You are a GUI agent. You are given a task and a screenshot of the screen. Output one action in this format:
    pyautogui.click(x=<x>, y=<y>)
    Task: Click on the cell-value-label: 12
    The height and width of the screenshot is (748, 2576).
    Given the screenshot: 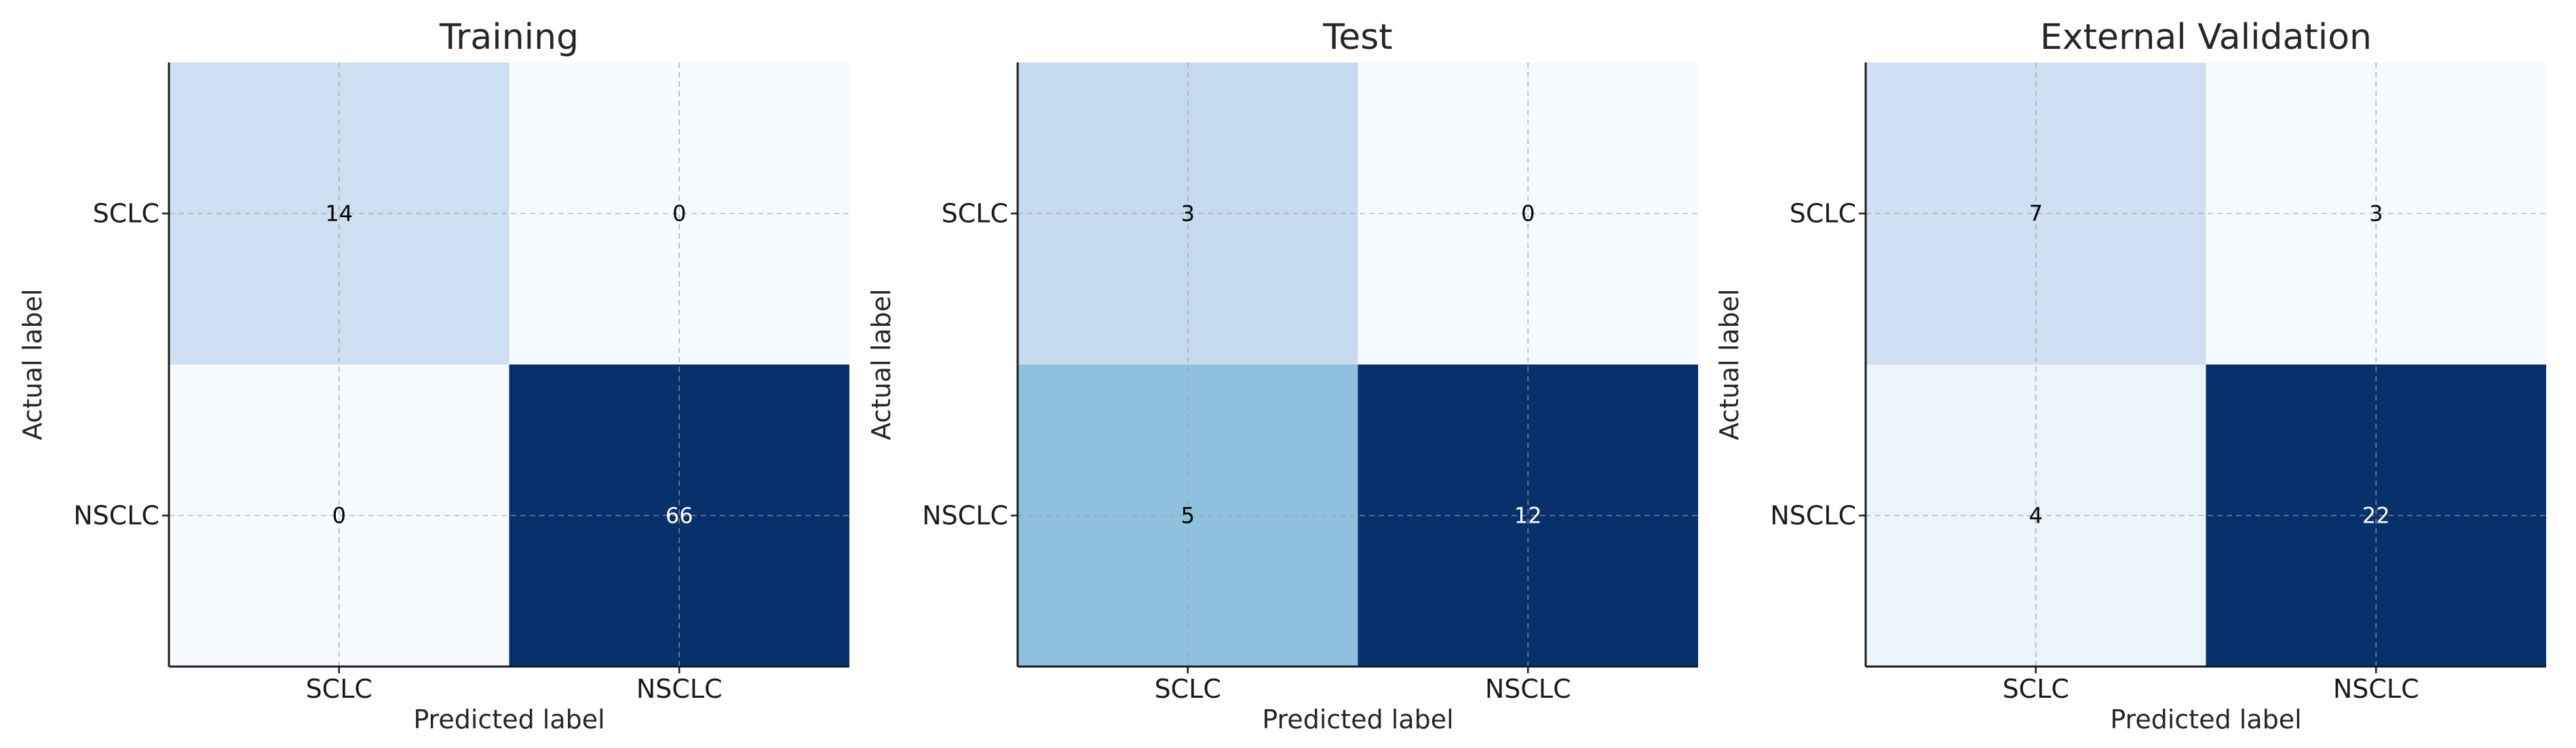 What is the action you would take?
    pyautogui.click(x=1528, y=516)
    